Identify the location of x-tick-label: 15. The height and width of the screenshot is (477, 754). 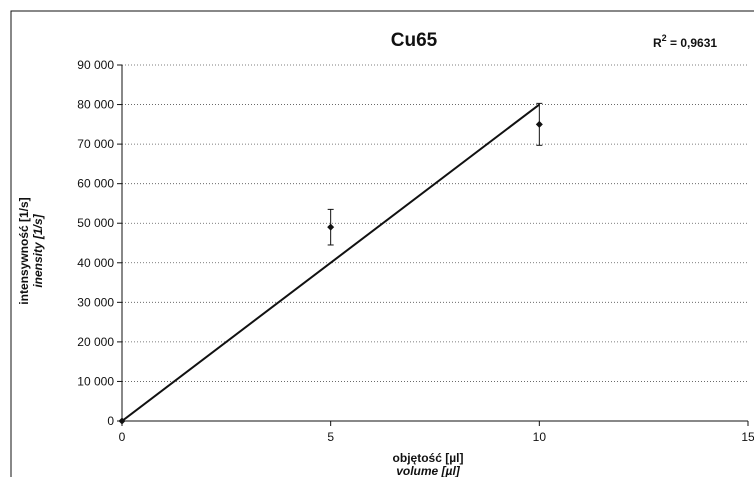
(747, 437).